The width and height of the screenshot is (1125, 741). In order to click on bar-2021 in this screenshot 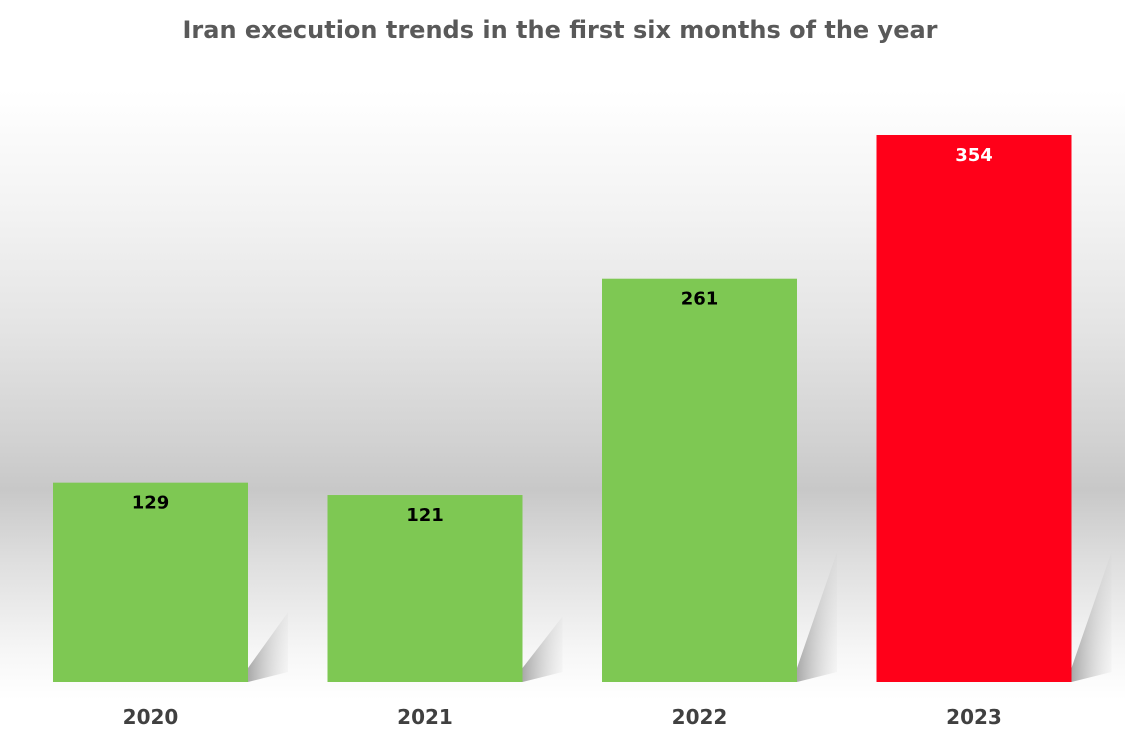, I will do `click(425, 588)`.